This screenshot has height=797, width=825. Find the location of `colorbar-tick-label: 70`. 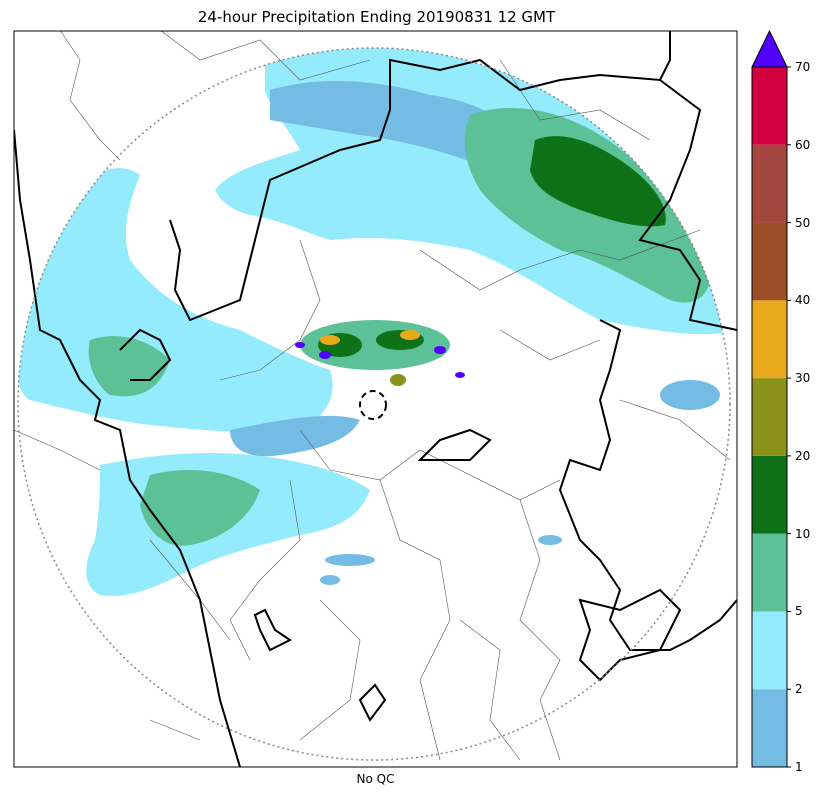

colorbar-tick-label: 70 is located at coordinates (803, 67).